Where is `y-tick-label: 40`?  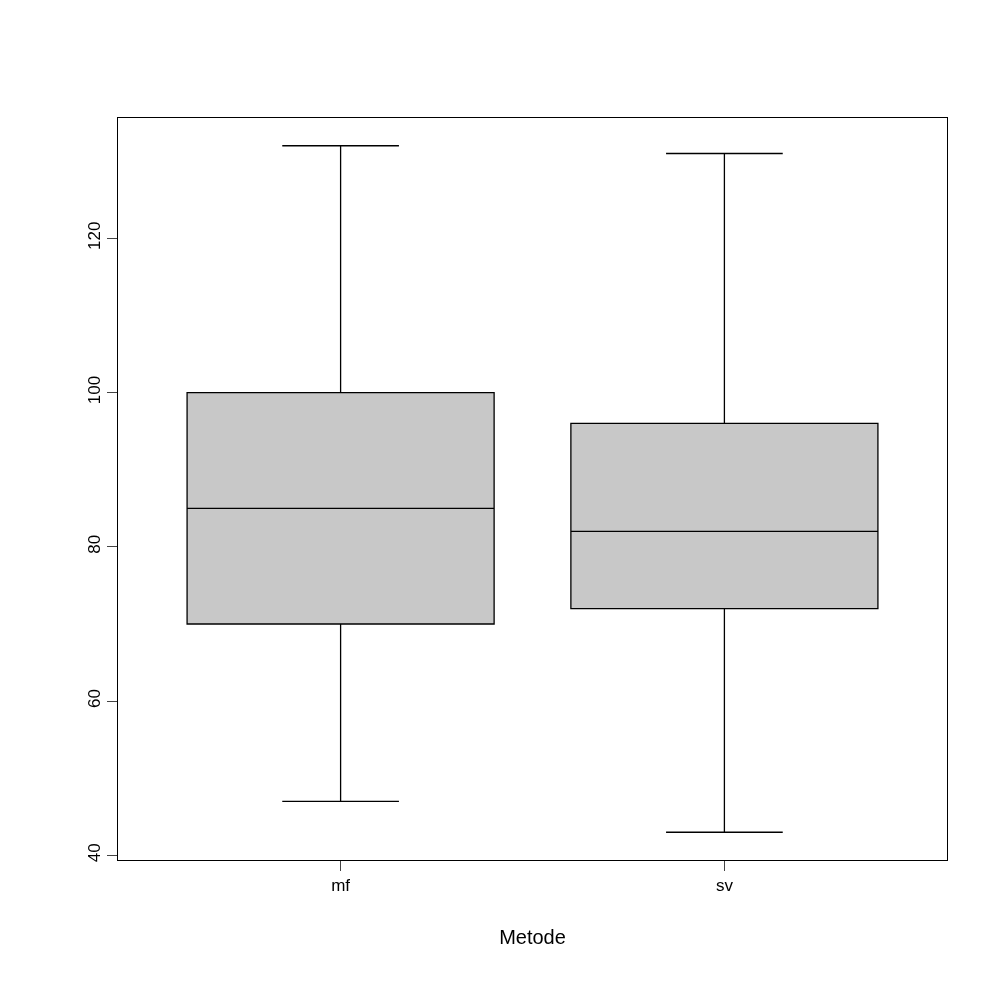 y-tick-label: 40 is located at coordinates (95, 853).